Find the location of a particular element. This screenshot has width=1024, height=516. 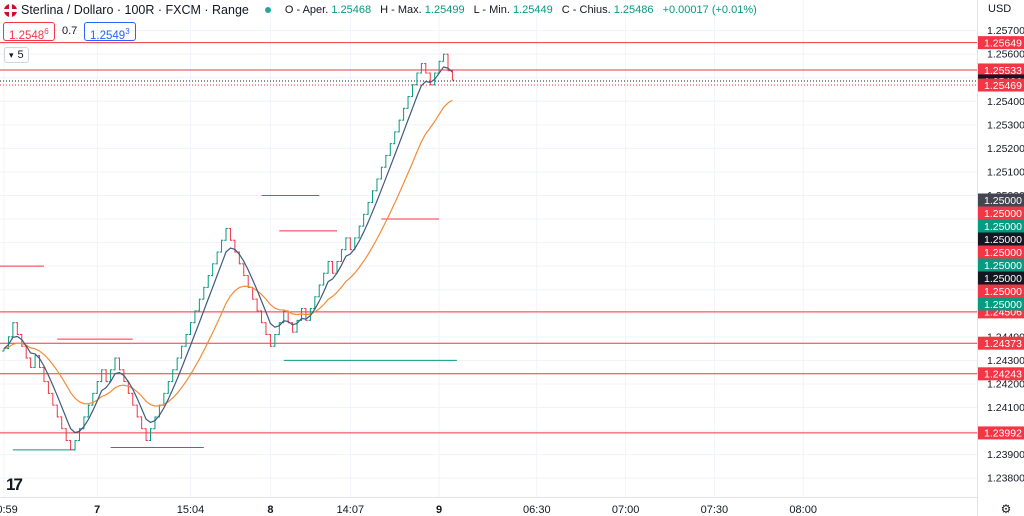

spread-value: 0.7 is located at coordinates (70, 31).